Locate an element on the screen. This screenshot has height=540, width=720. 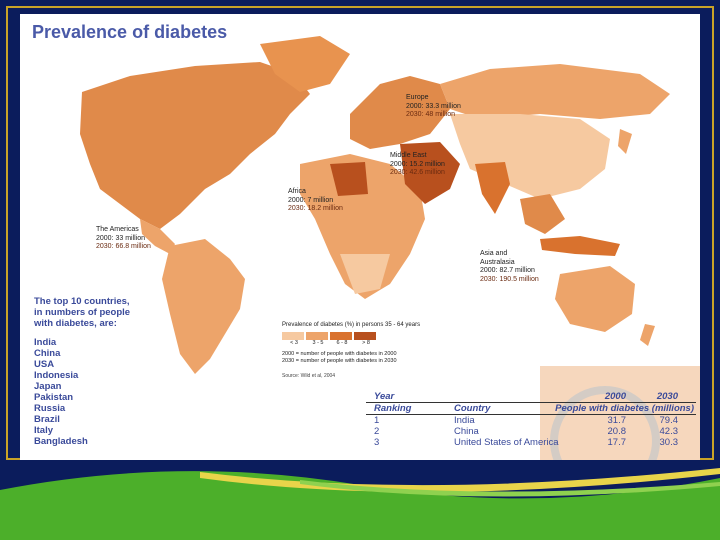
map-europe is located at coordinates (400, 112).